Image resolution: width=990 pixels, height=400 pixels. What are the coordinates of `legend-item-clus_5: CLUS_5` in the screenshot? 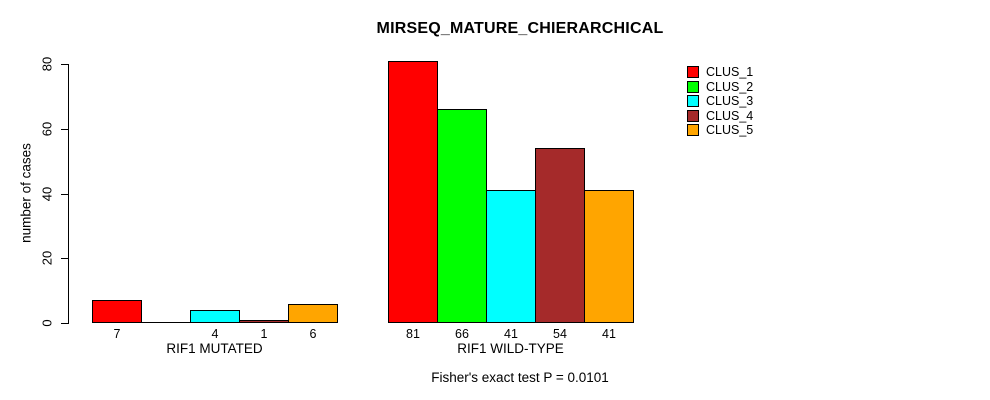 It's located at (720, 130).